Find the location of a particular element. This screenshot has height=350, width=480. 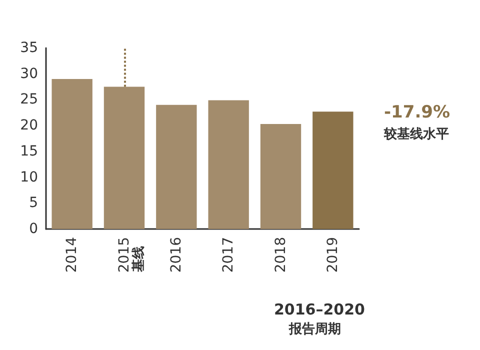

y-tick-label: 0 is located at coordinates (33, 229).